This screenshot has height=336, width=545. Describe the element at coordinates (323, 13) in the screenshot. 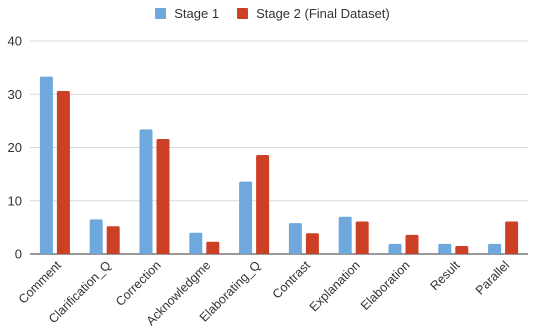

I see `legend-label-stage-2: Stage 2 (Final Dataset)` at that location.